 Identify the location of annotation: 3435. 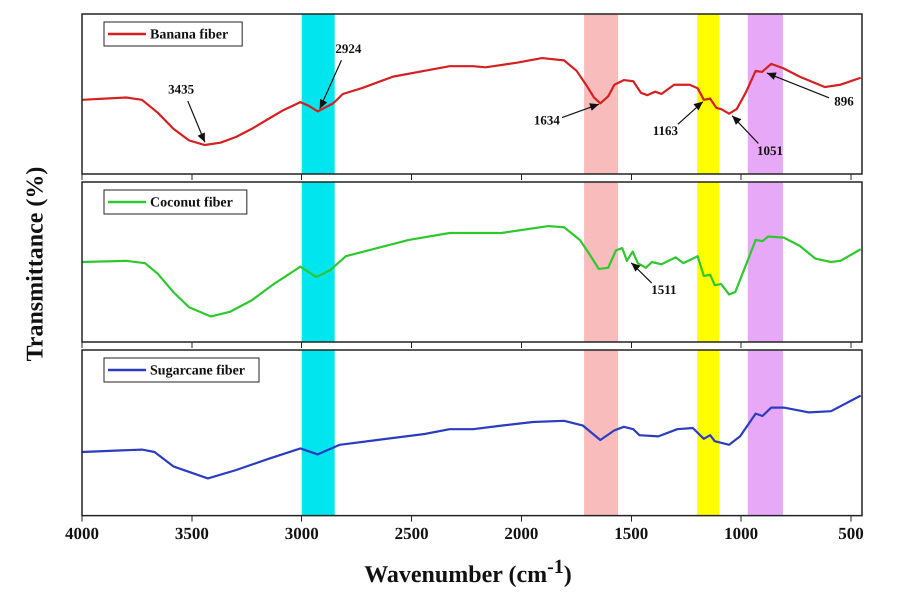
(181, 88).